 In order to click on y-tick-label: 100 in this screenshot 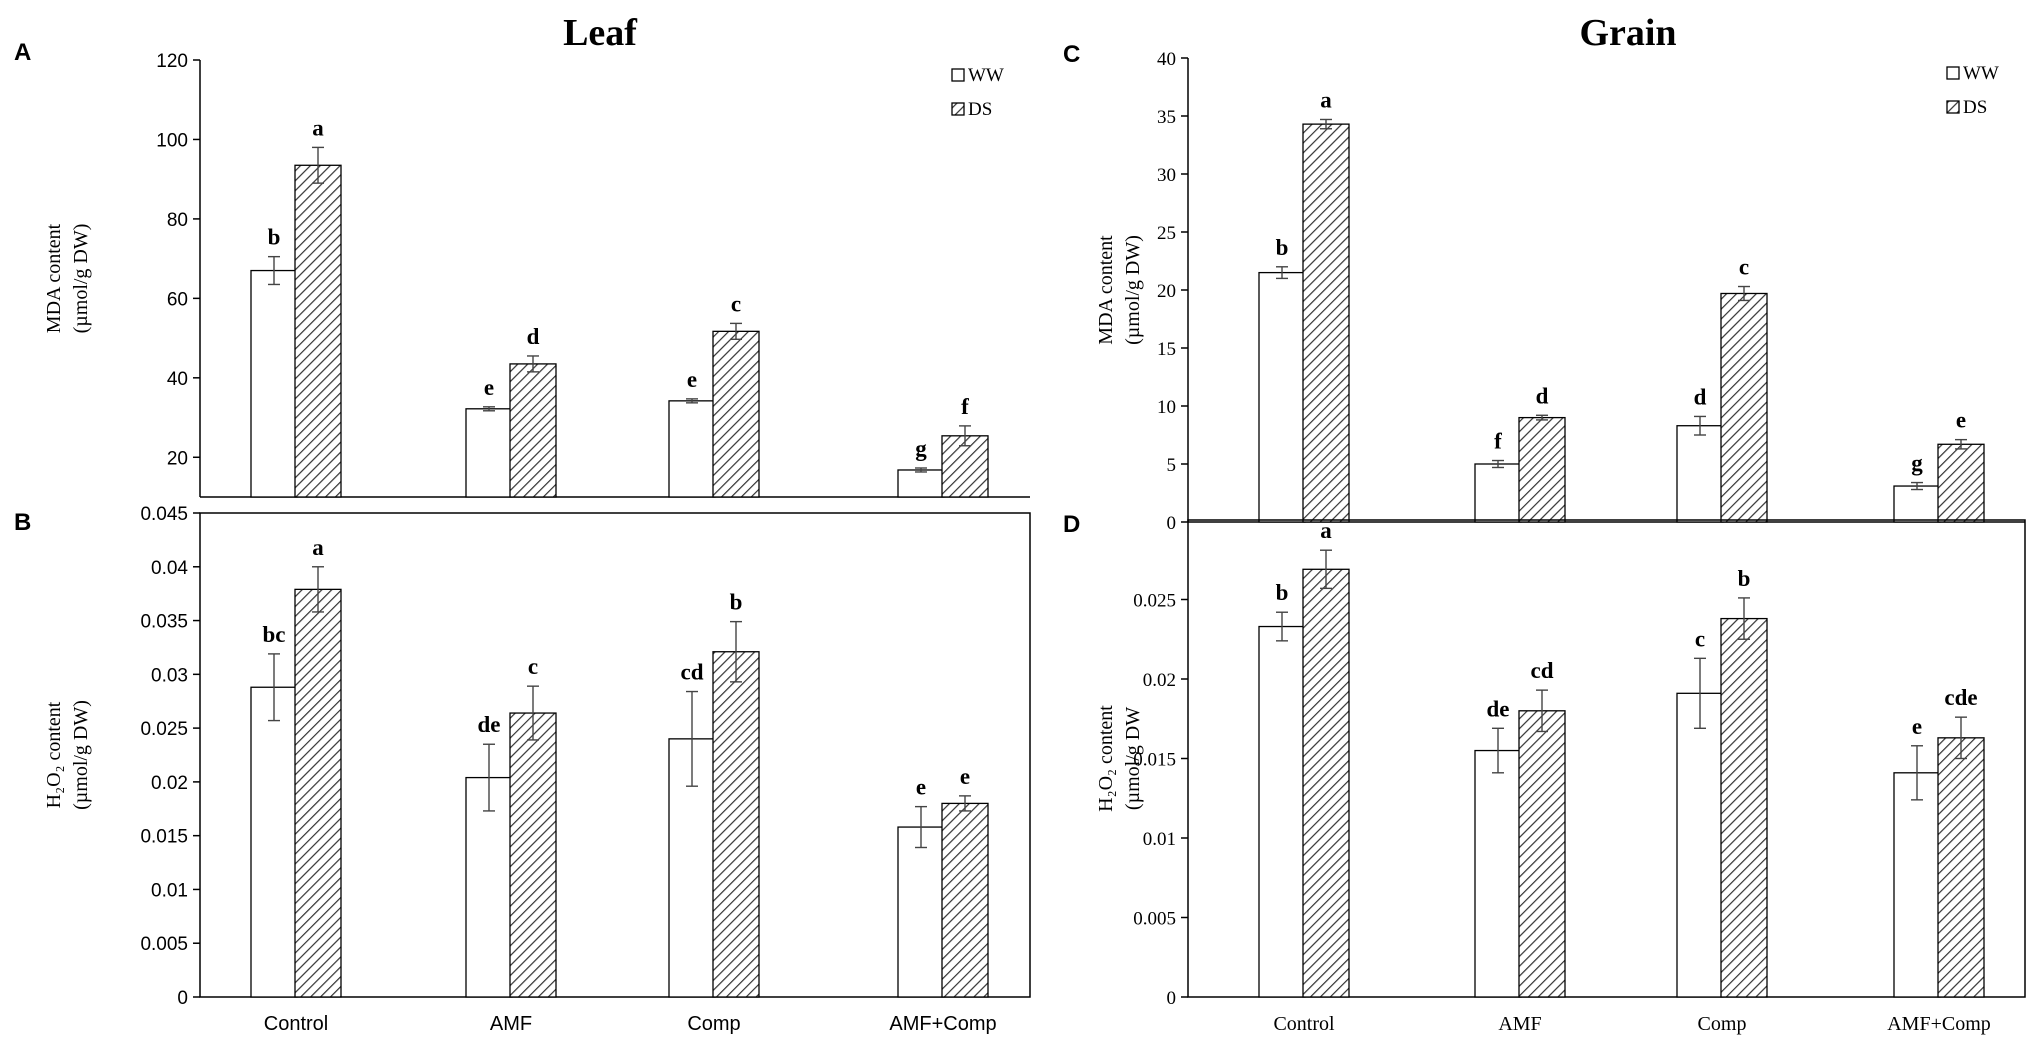, I will do `click(172, 140)`.